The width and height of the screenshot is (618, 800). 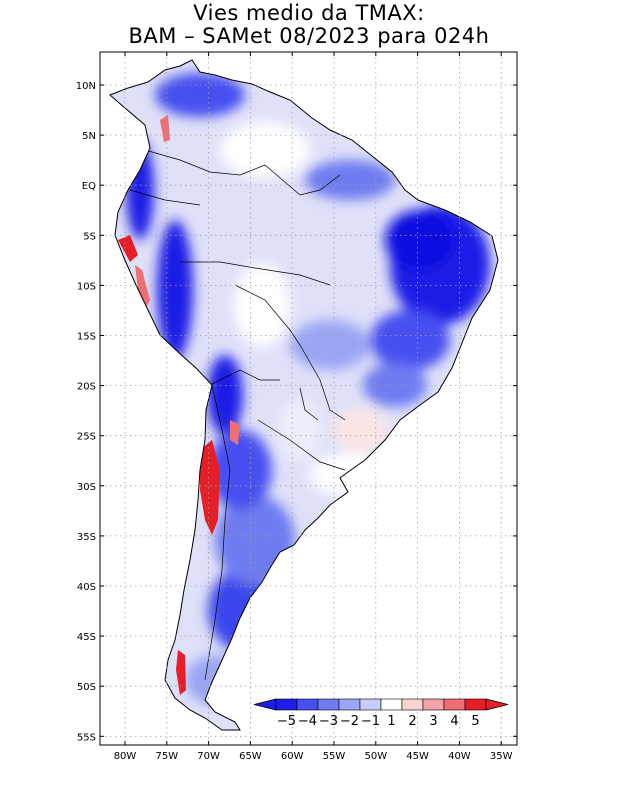 What do you see at coordinates (501, 756) in the screenshot?
I see `lon-label: 35W` at bounding box center [501, 756].